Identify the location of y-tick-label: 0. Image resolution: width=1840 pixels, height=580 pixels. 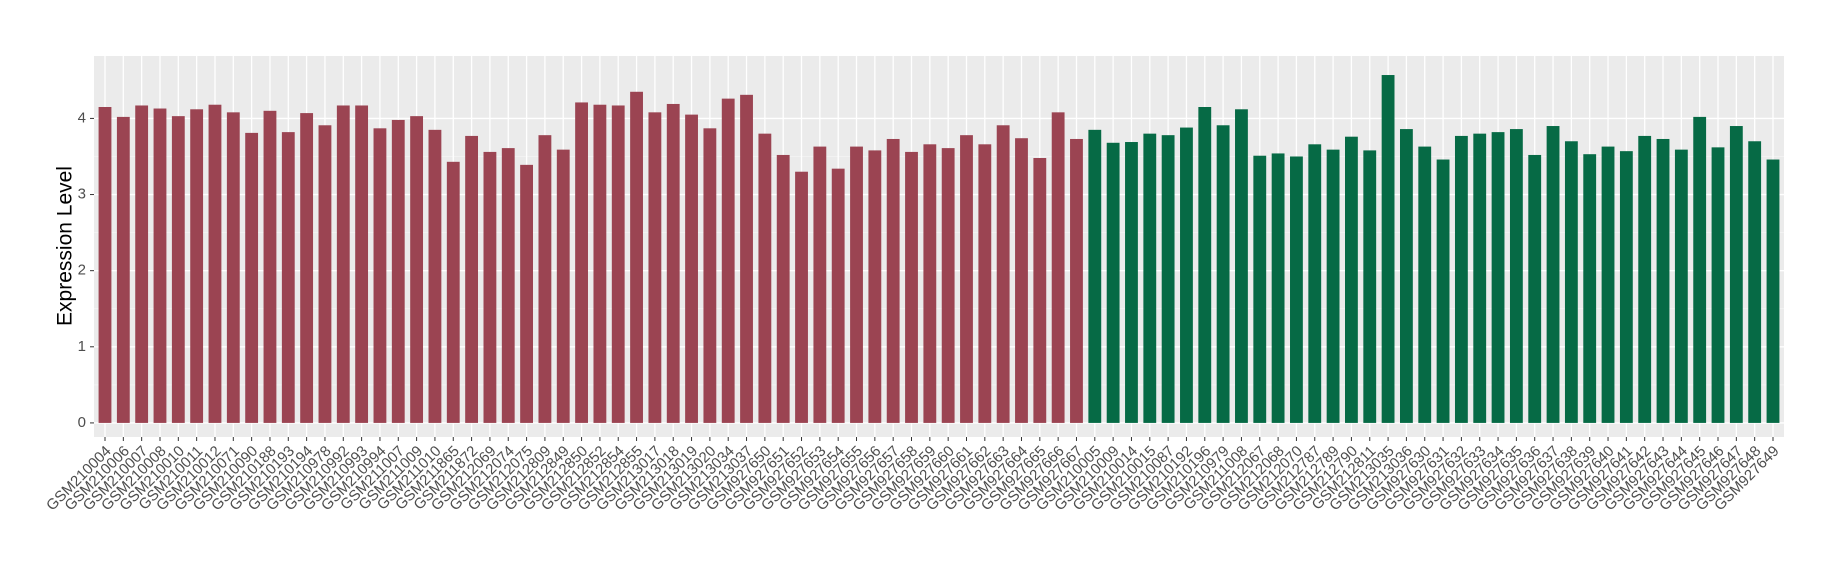
(82, 422).